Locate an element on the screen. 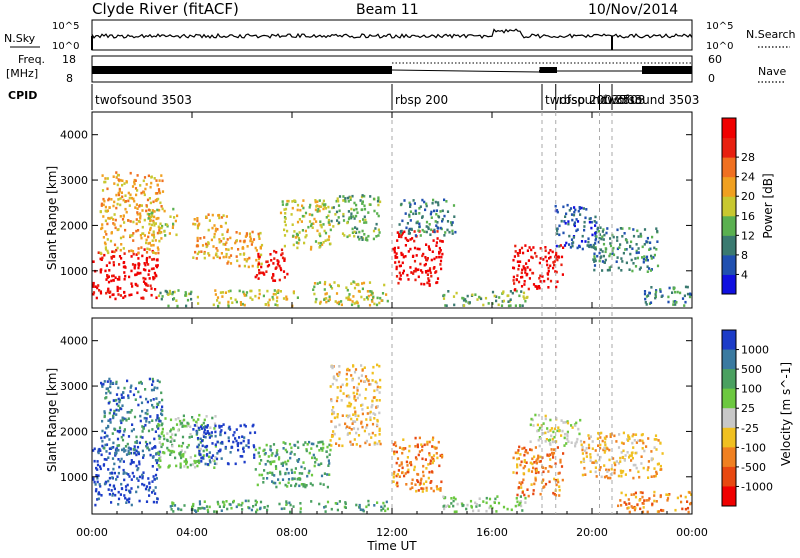 This screenshot has height=558, width=800. colorbar-swatch is located at coordinates (729, 398).